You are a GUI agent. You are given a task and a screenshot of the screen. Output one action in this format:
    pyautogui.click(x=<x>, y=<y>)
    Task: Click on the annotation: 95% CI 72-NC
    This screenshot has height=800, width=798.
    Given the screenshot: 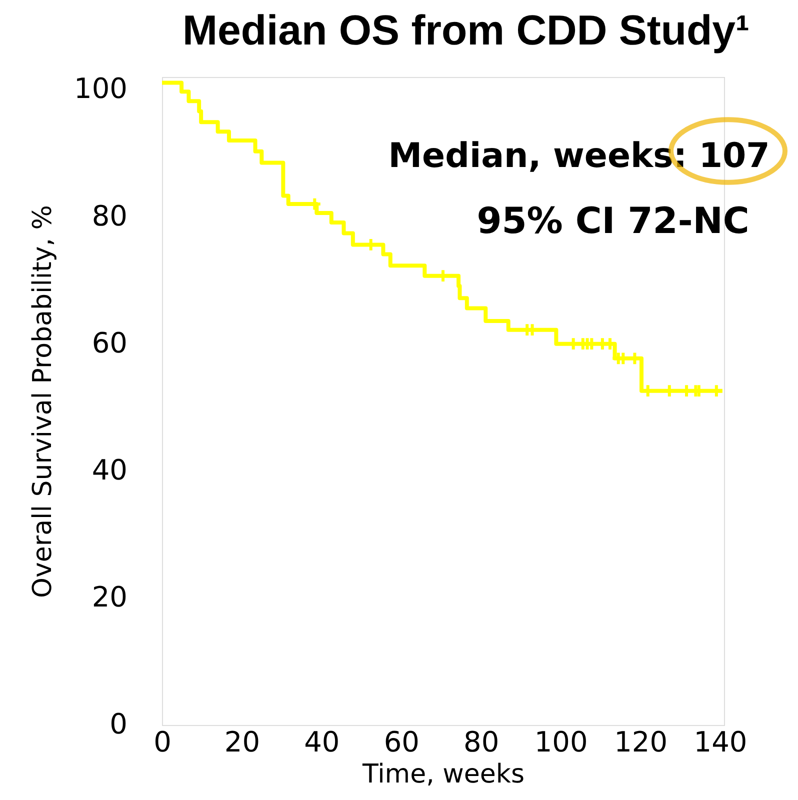 What is the action you would take?
    pyautogui.click(x=613, y=221)
    